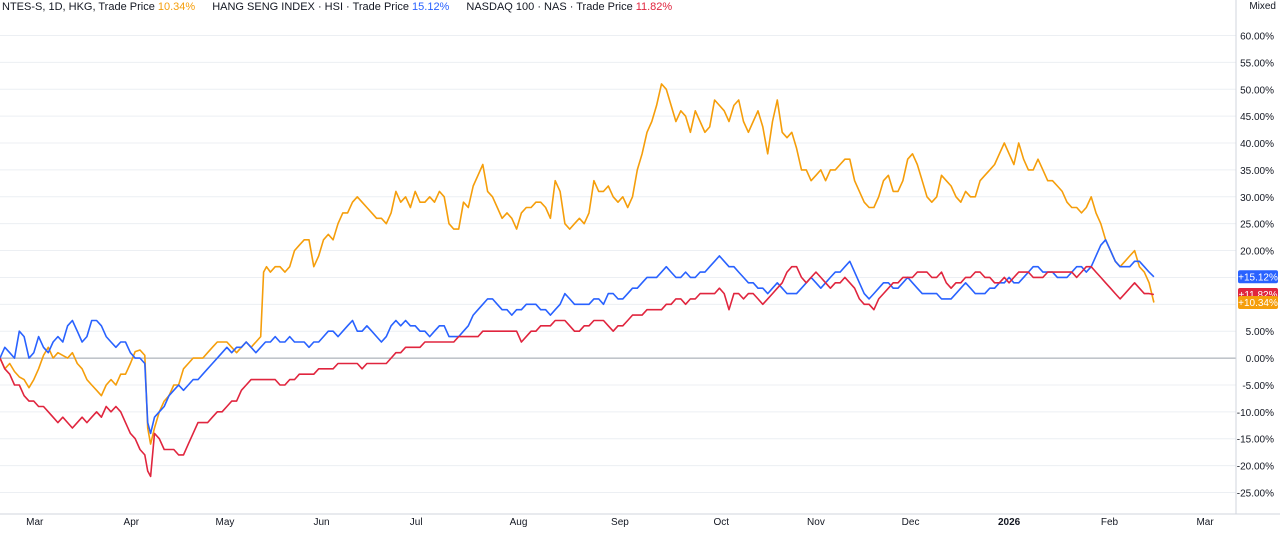 This screenshot has width=1280, height=533. Describe the element at coordinates (1255, 440) in the screenshot. I see `y-tick-label: -15.00%` at that location.